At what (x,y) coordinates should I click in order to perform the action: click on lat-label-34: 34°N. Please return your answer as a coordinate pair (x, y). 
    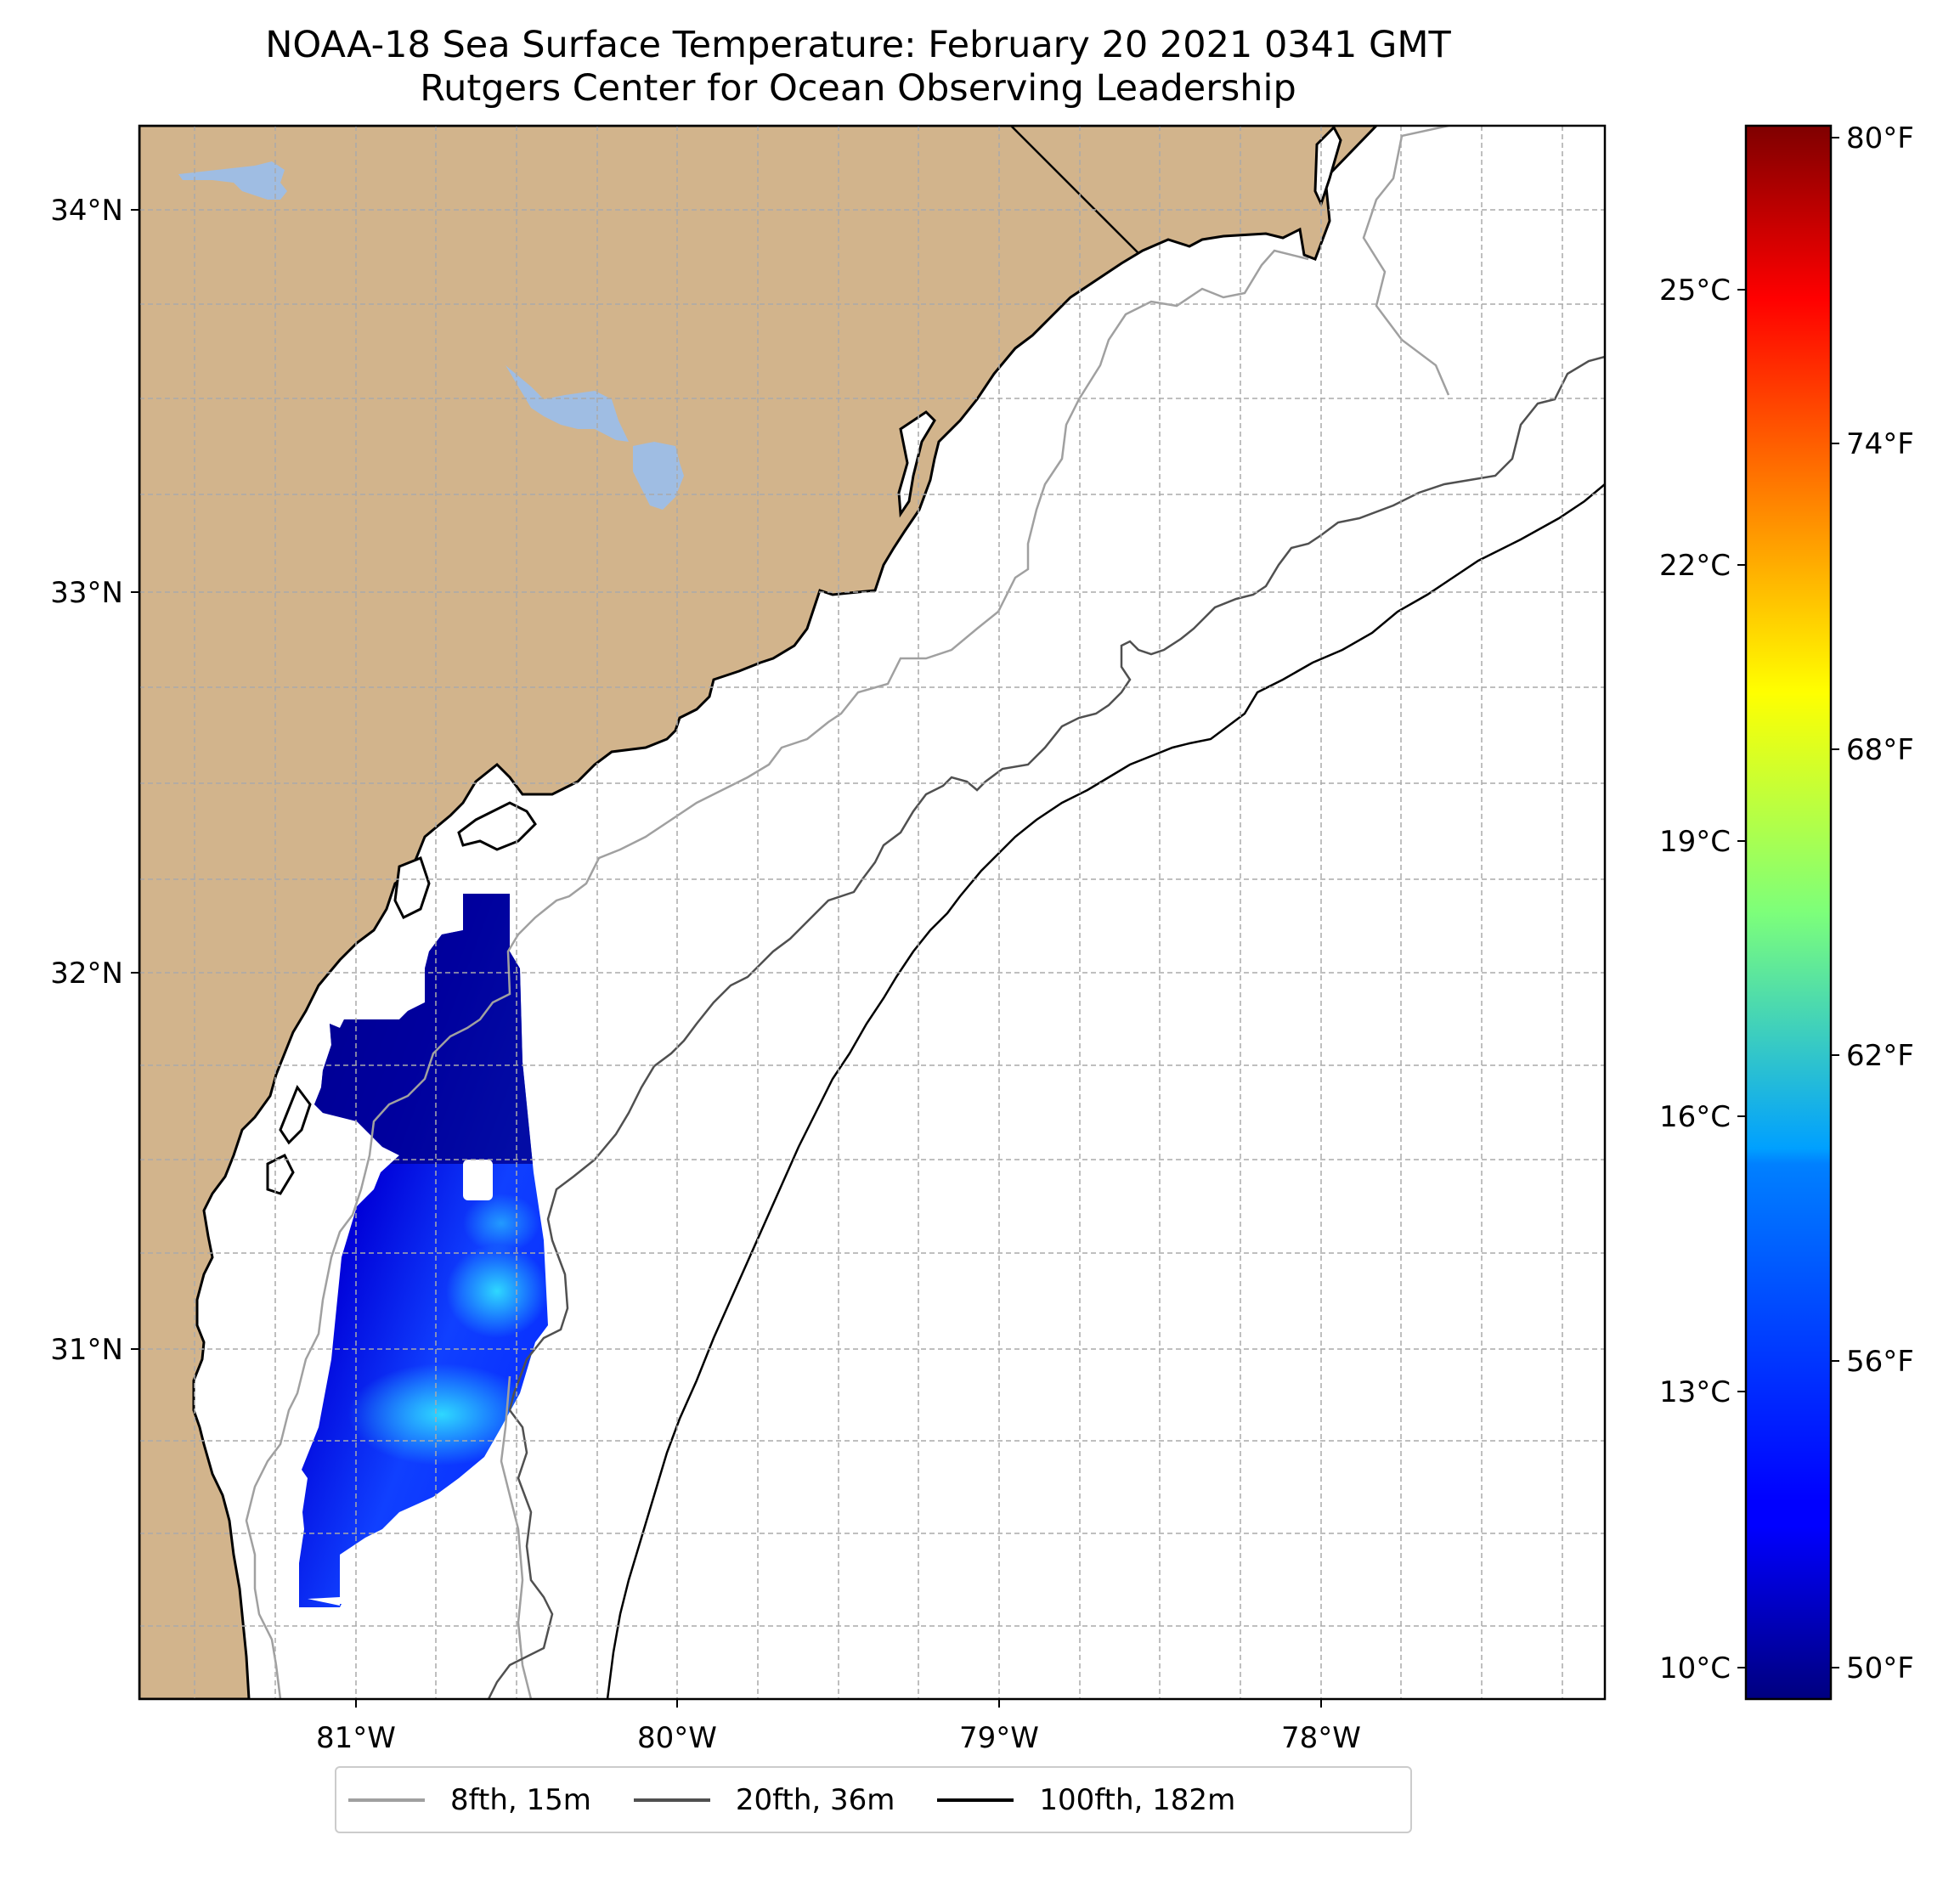
    Looking at the image, I should click on (87, 211).